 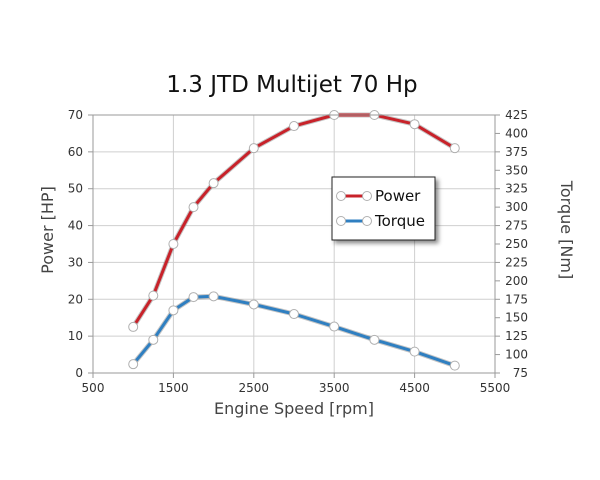 What do you see at coordinates (79, 373) in the screenshot?
I see `y-left-tick-label: 0` at bounding box center [79, 373].